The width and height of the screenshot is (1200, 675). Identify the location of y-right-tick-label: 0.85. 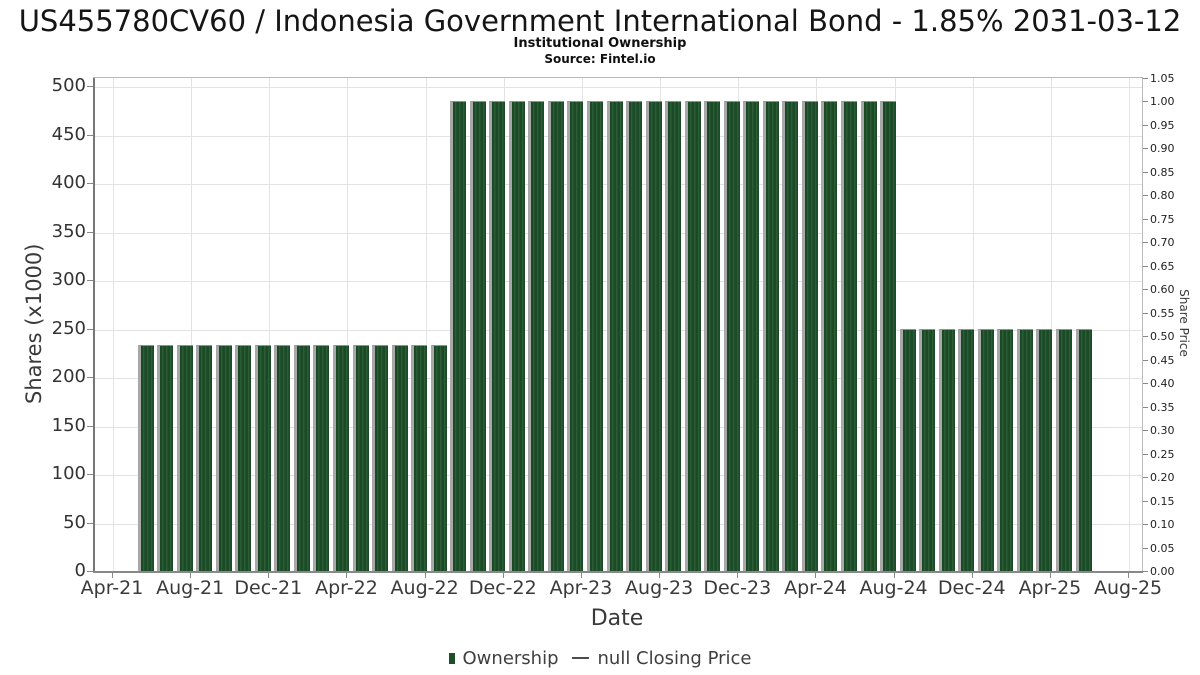
(1162, 172).